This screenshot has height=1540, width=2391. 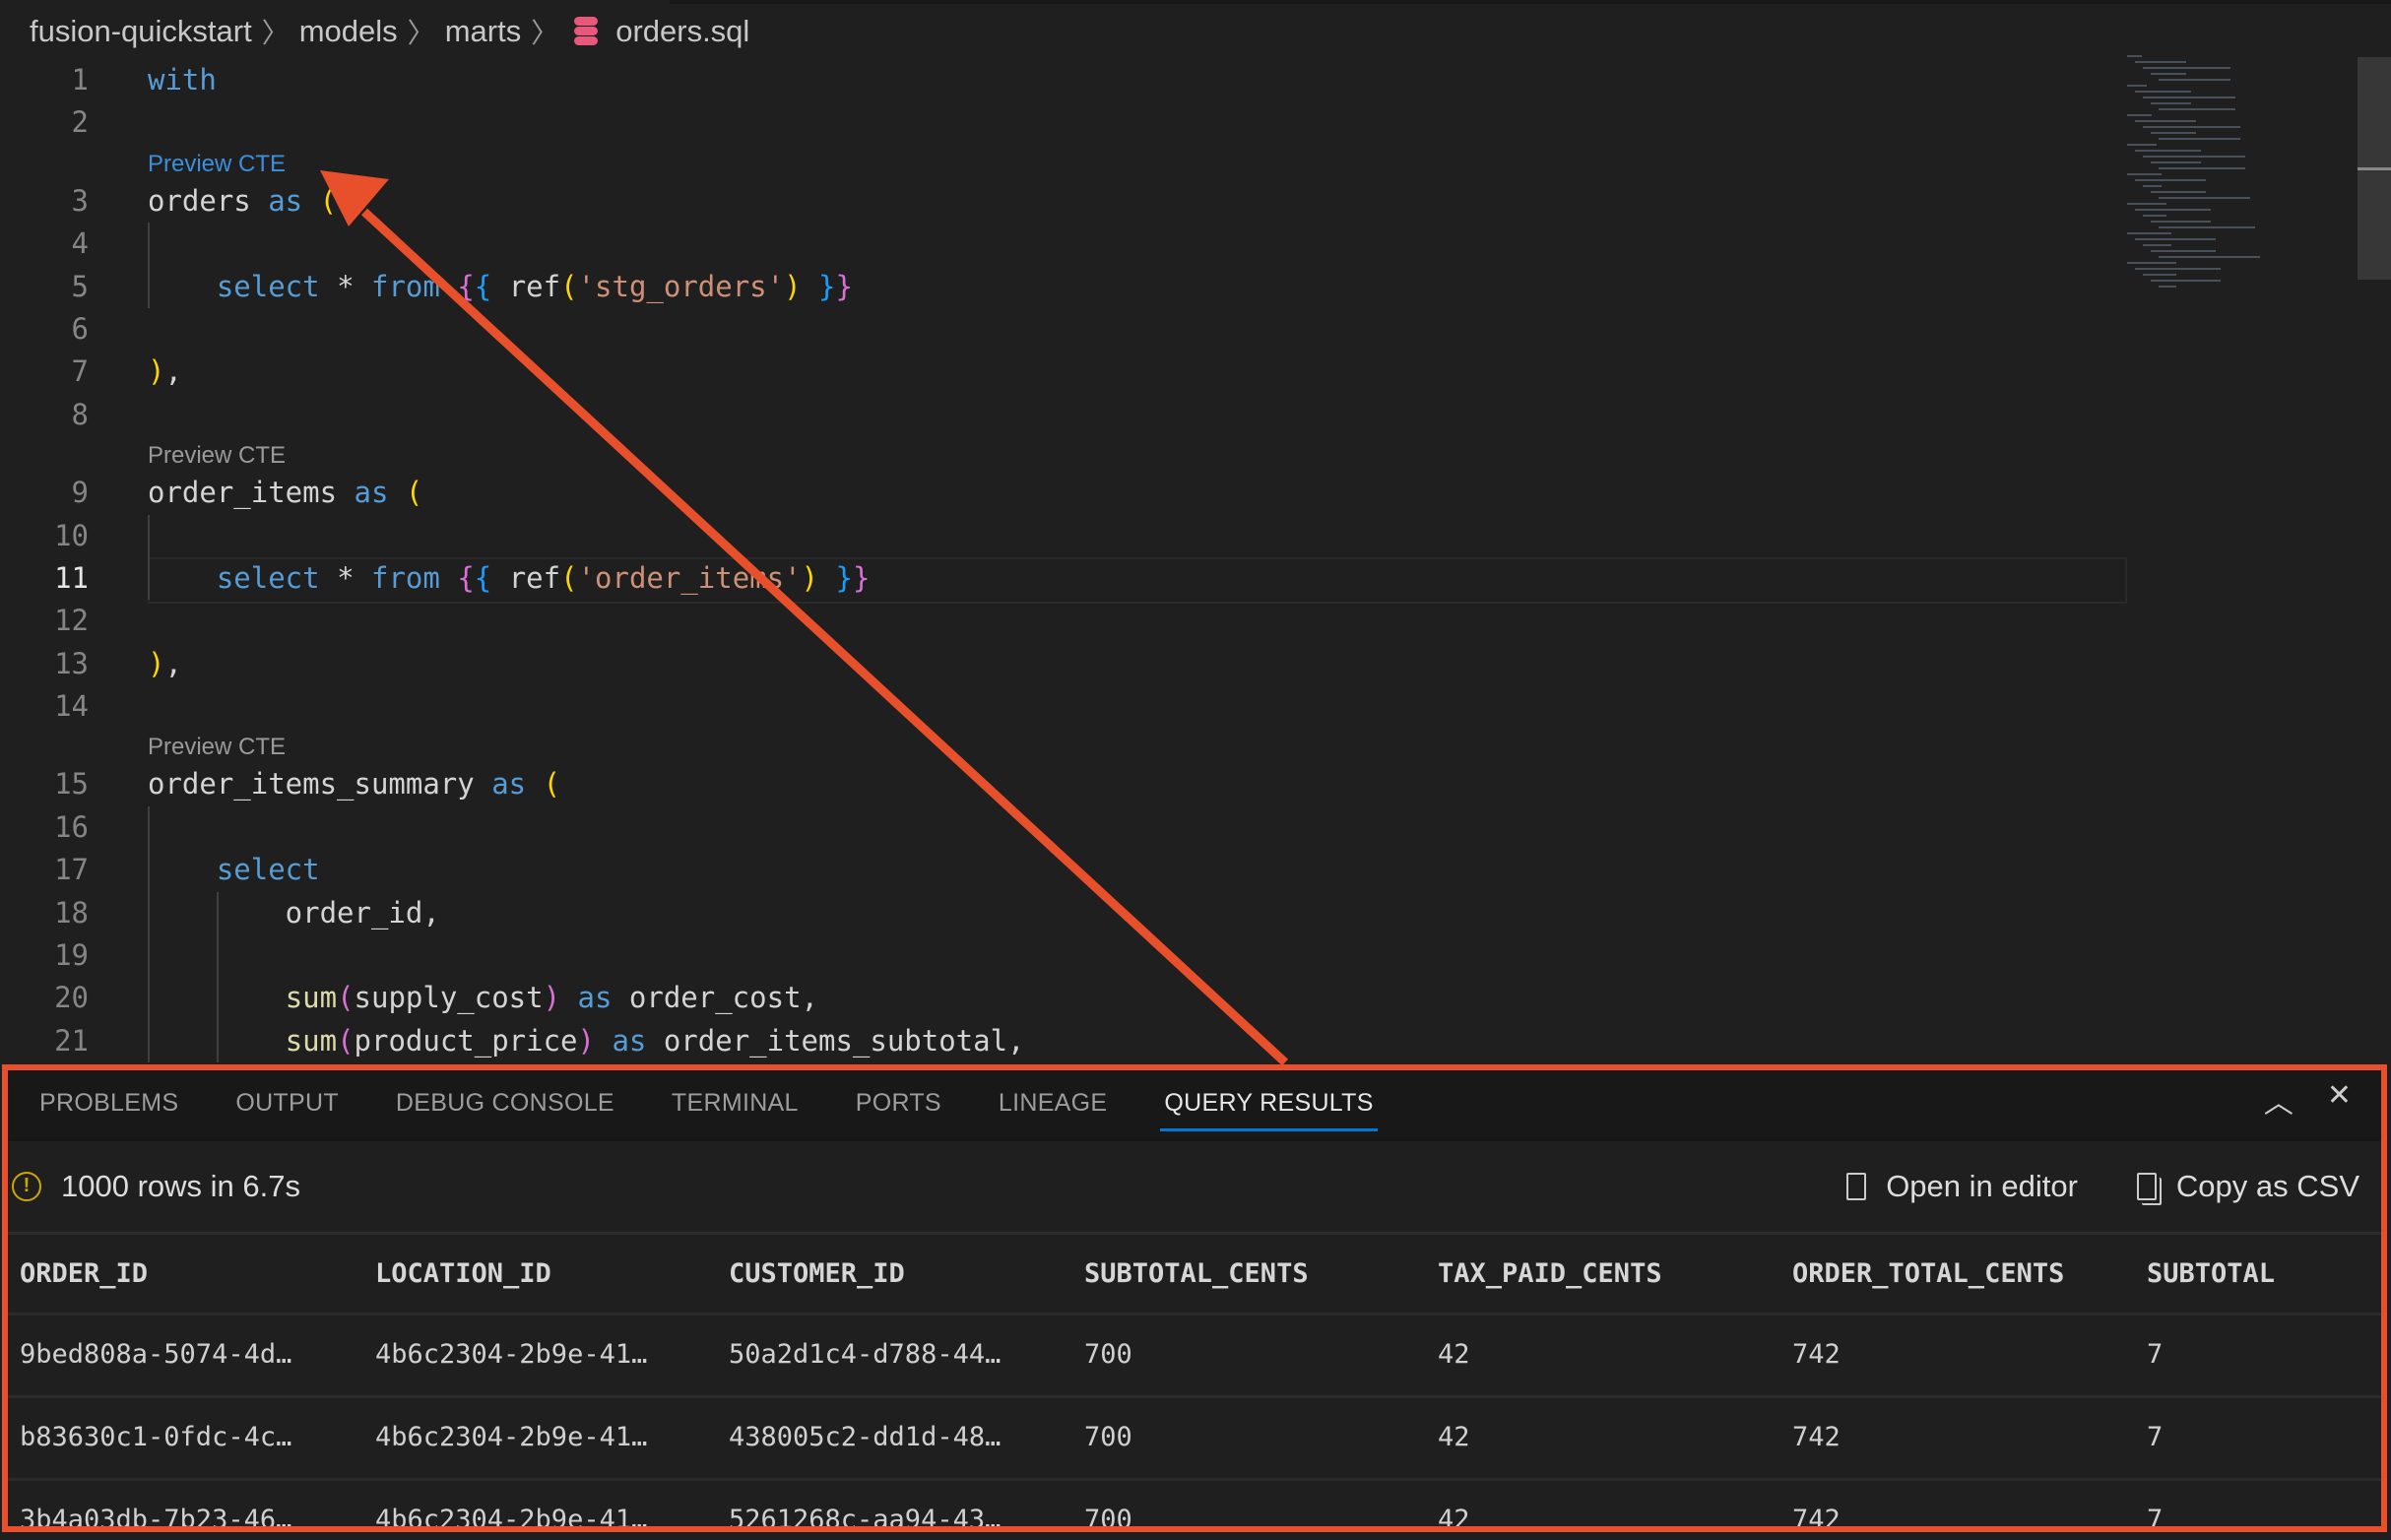 What do you see at coordinates (483, 31) in the screenshot?
I see `breadcrumb-item: marts` at bounding box center [483, 31].